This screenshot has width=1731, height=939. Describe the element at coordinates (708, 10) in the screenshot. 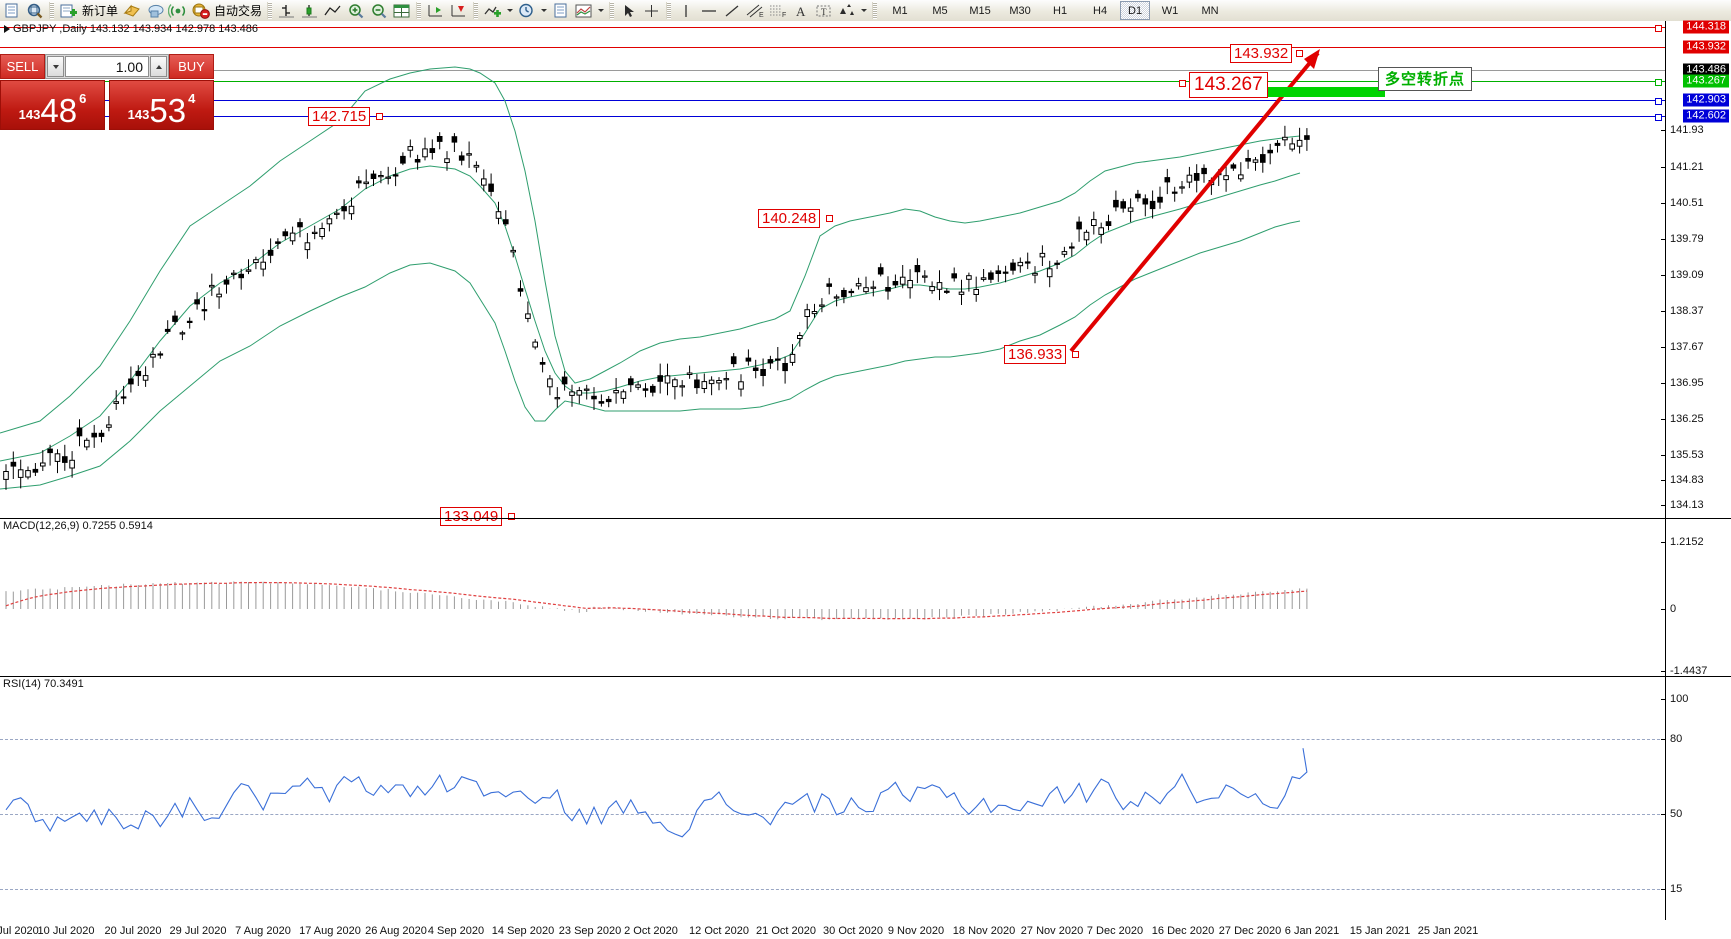

I see `horizontal-line-icon` at that location.